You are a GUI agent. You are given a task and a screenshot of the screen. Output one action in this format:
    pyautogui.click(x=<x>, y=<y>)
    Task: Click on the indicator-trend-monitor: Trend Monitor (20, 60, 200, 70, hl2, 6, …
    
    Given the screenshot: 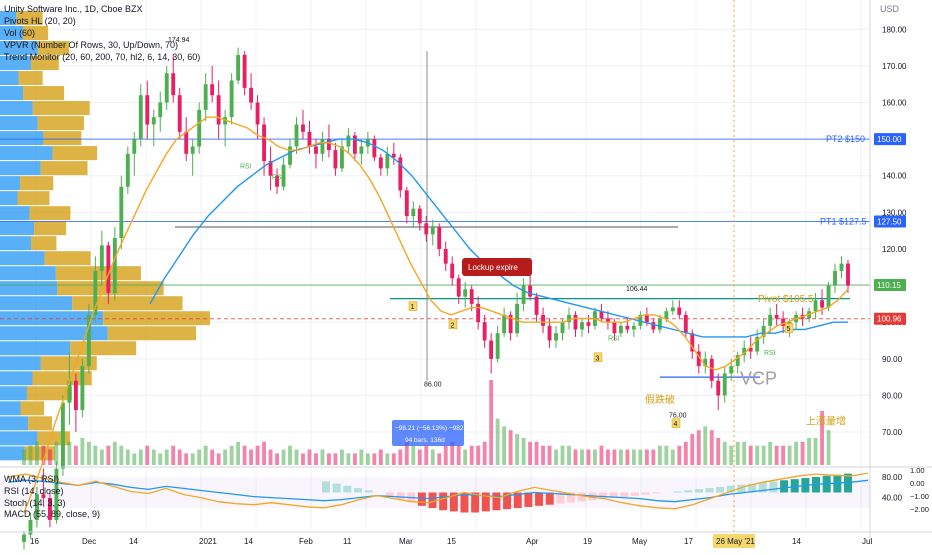 What is the action you would take?
    pyautogui.click(x=102, y=57)
    